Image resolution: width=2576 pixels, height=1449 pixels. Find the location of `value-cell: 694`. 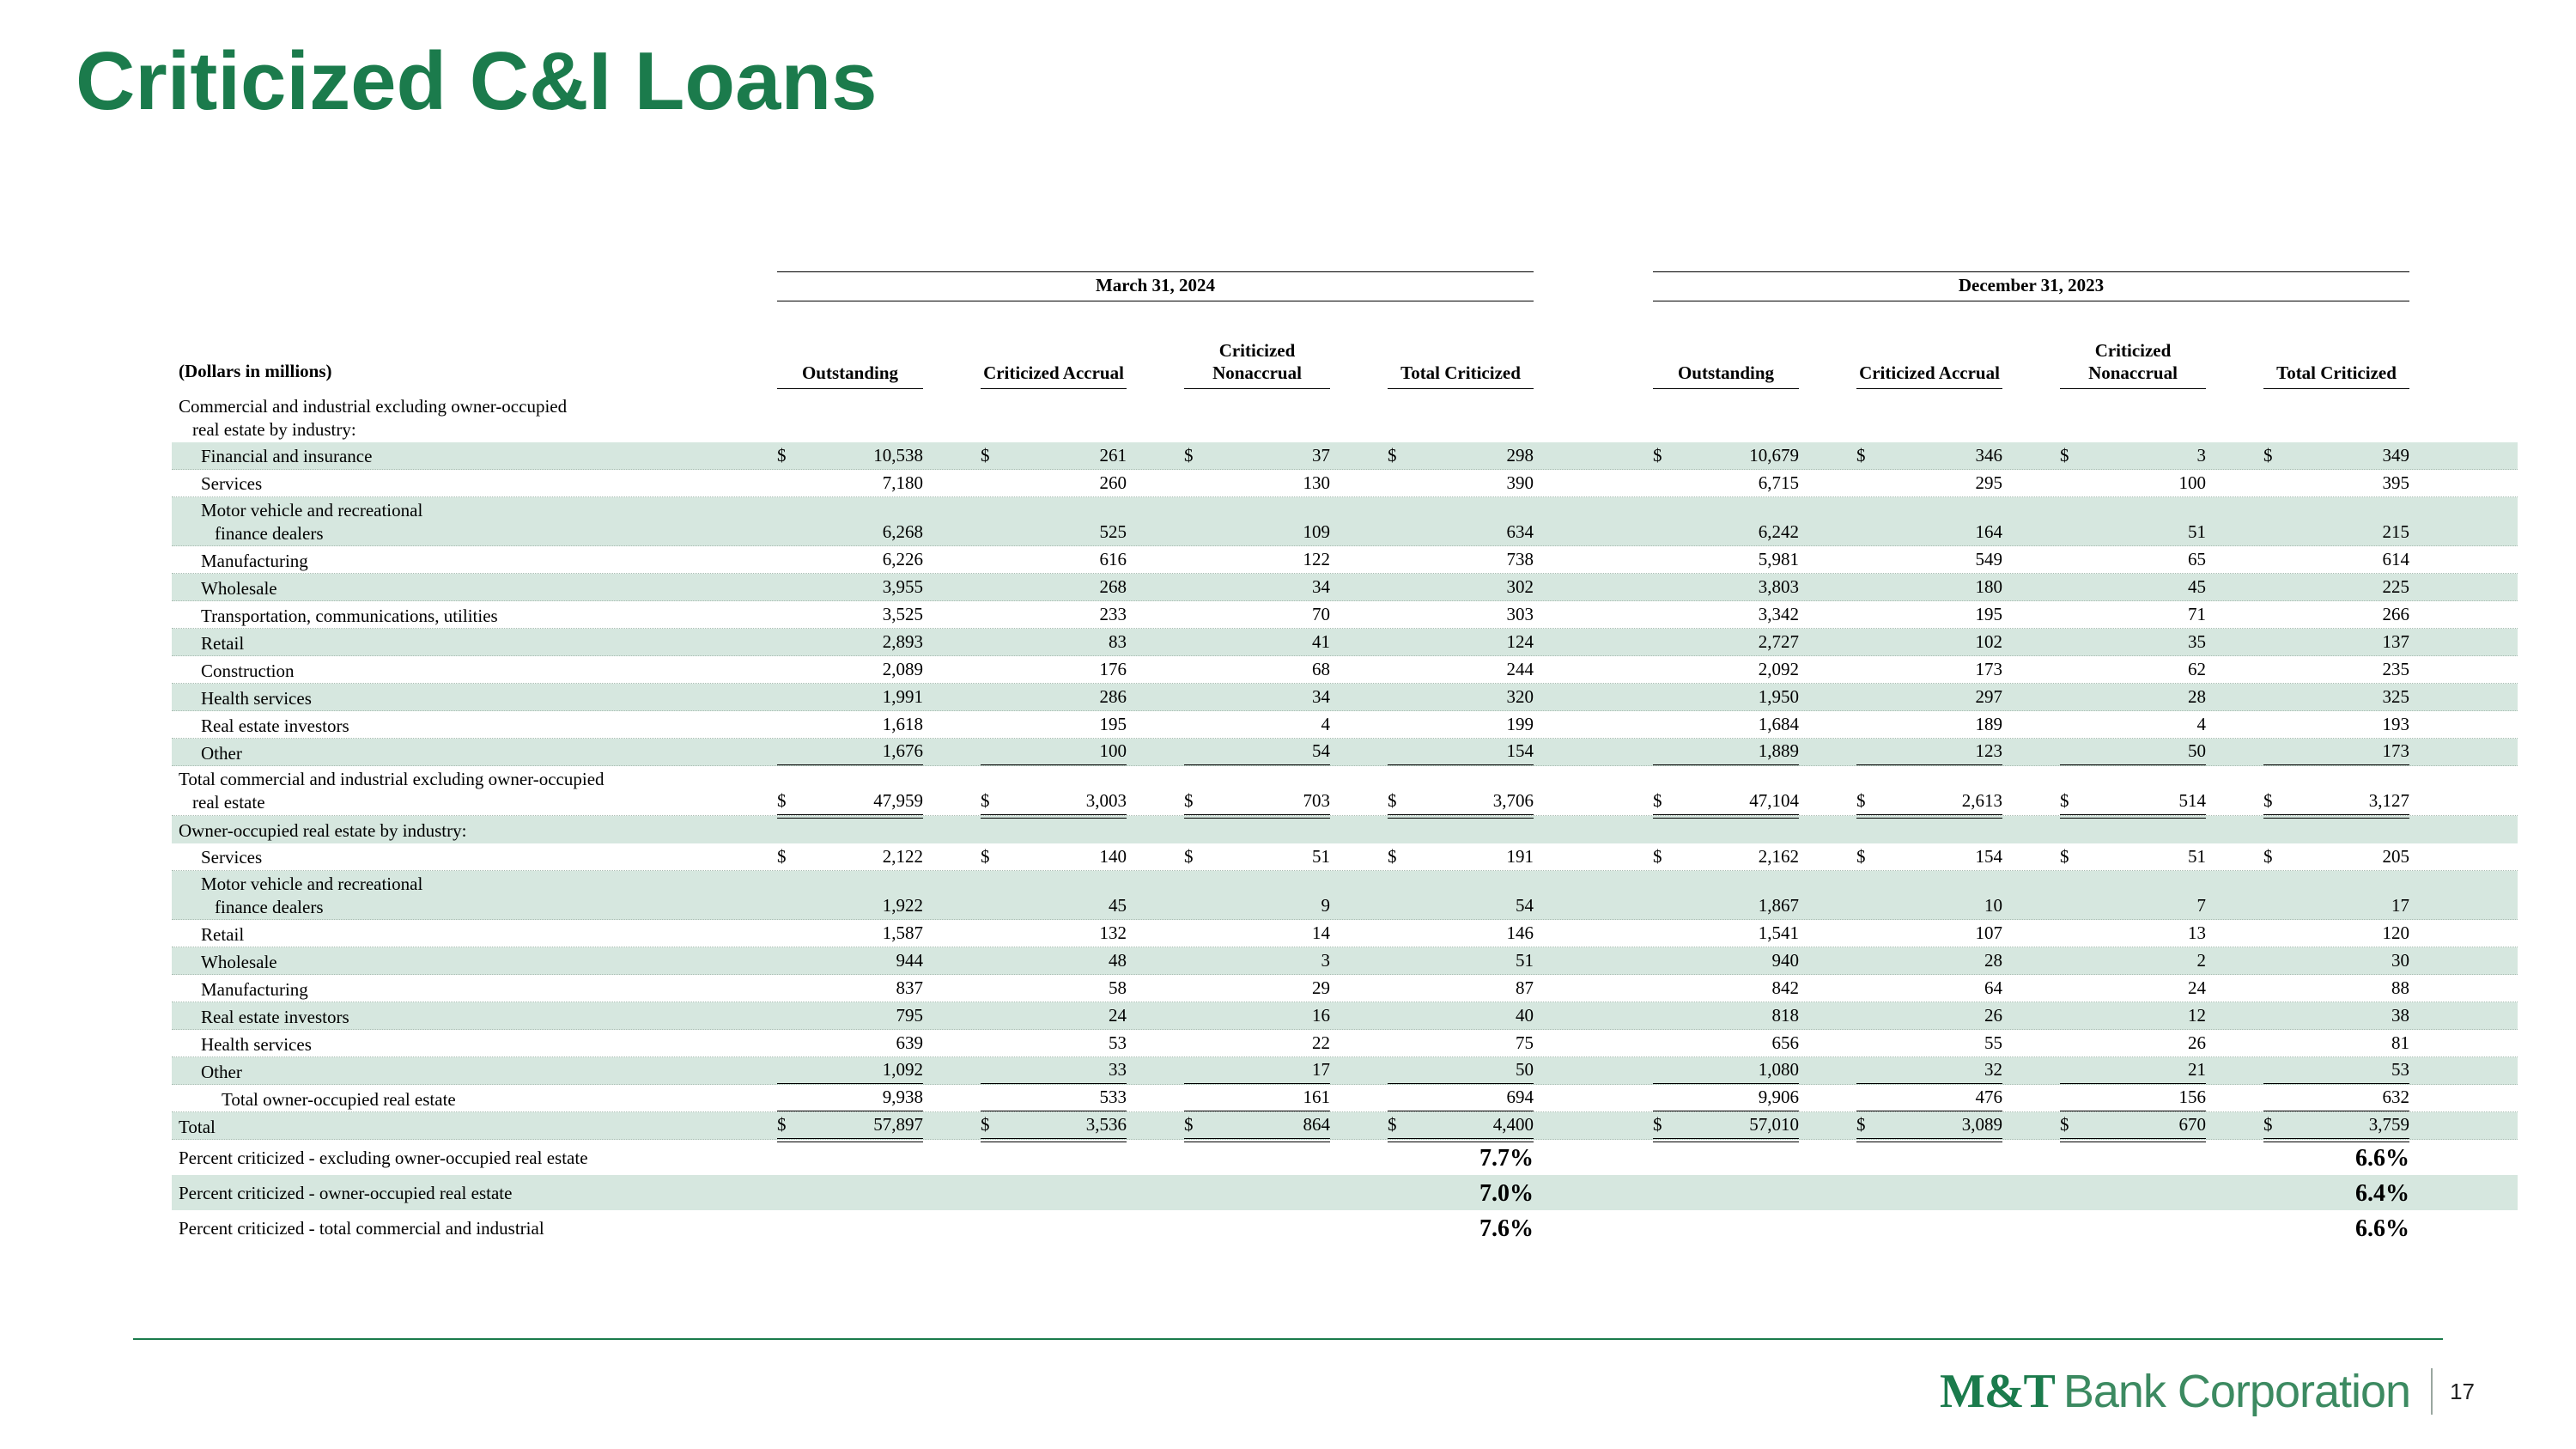

value-cell: 694 is located at coordinates (1489, 1099).